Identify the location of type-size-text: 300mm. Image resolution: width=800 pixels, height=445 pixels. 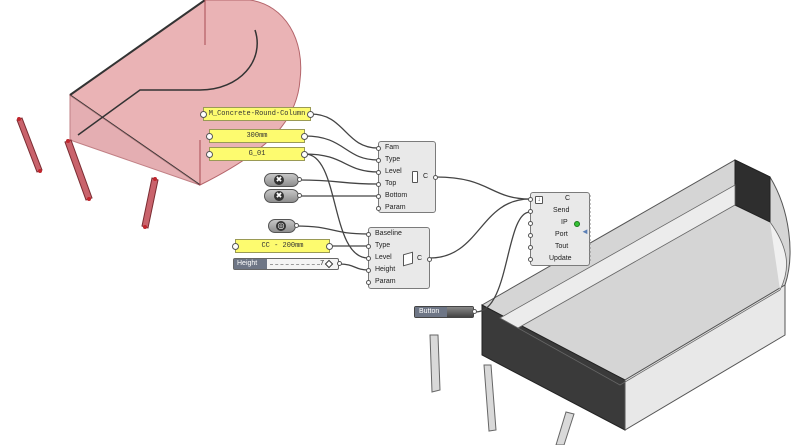
(257, 136).